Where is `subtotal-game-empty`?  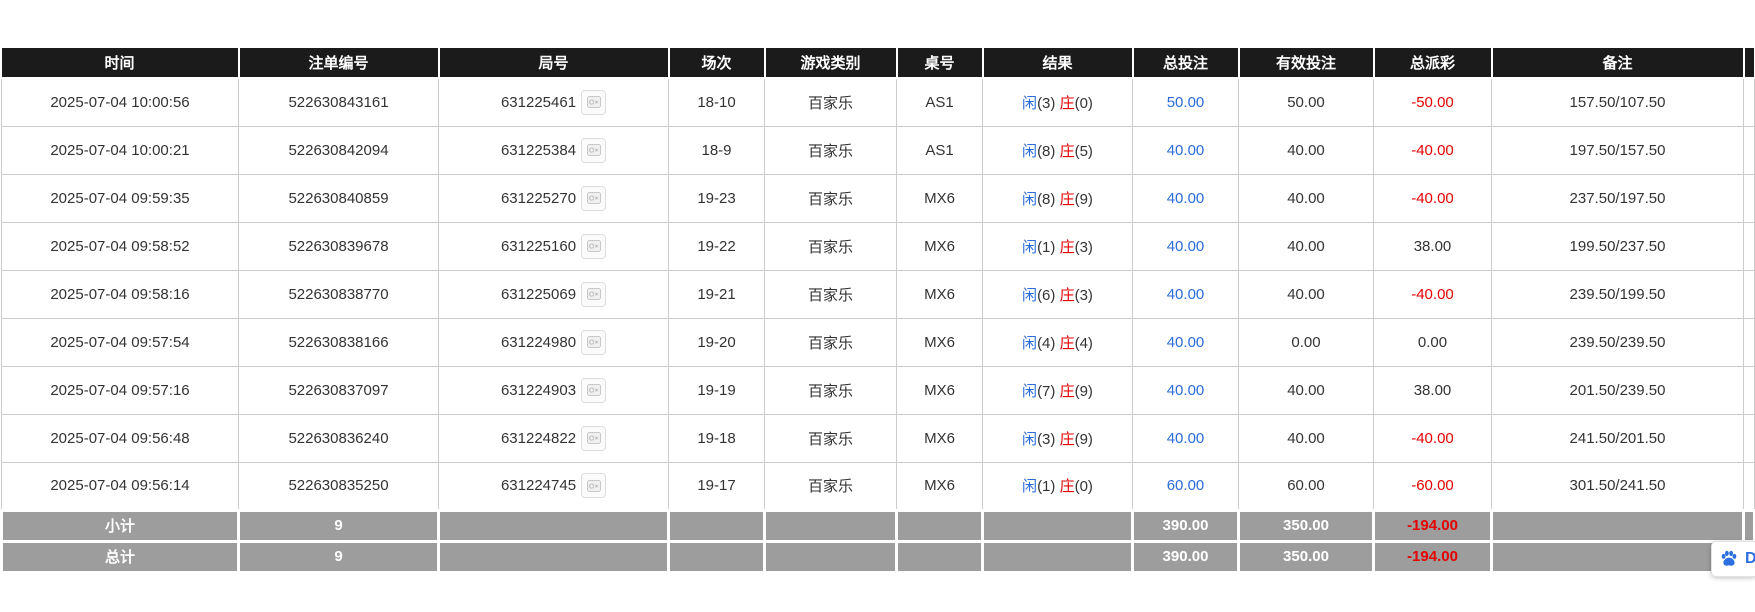 subtotal-game-empty is located at coordinates (830, 525).